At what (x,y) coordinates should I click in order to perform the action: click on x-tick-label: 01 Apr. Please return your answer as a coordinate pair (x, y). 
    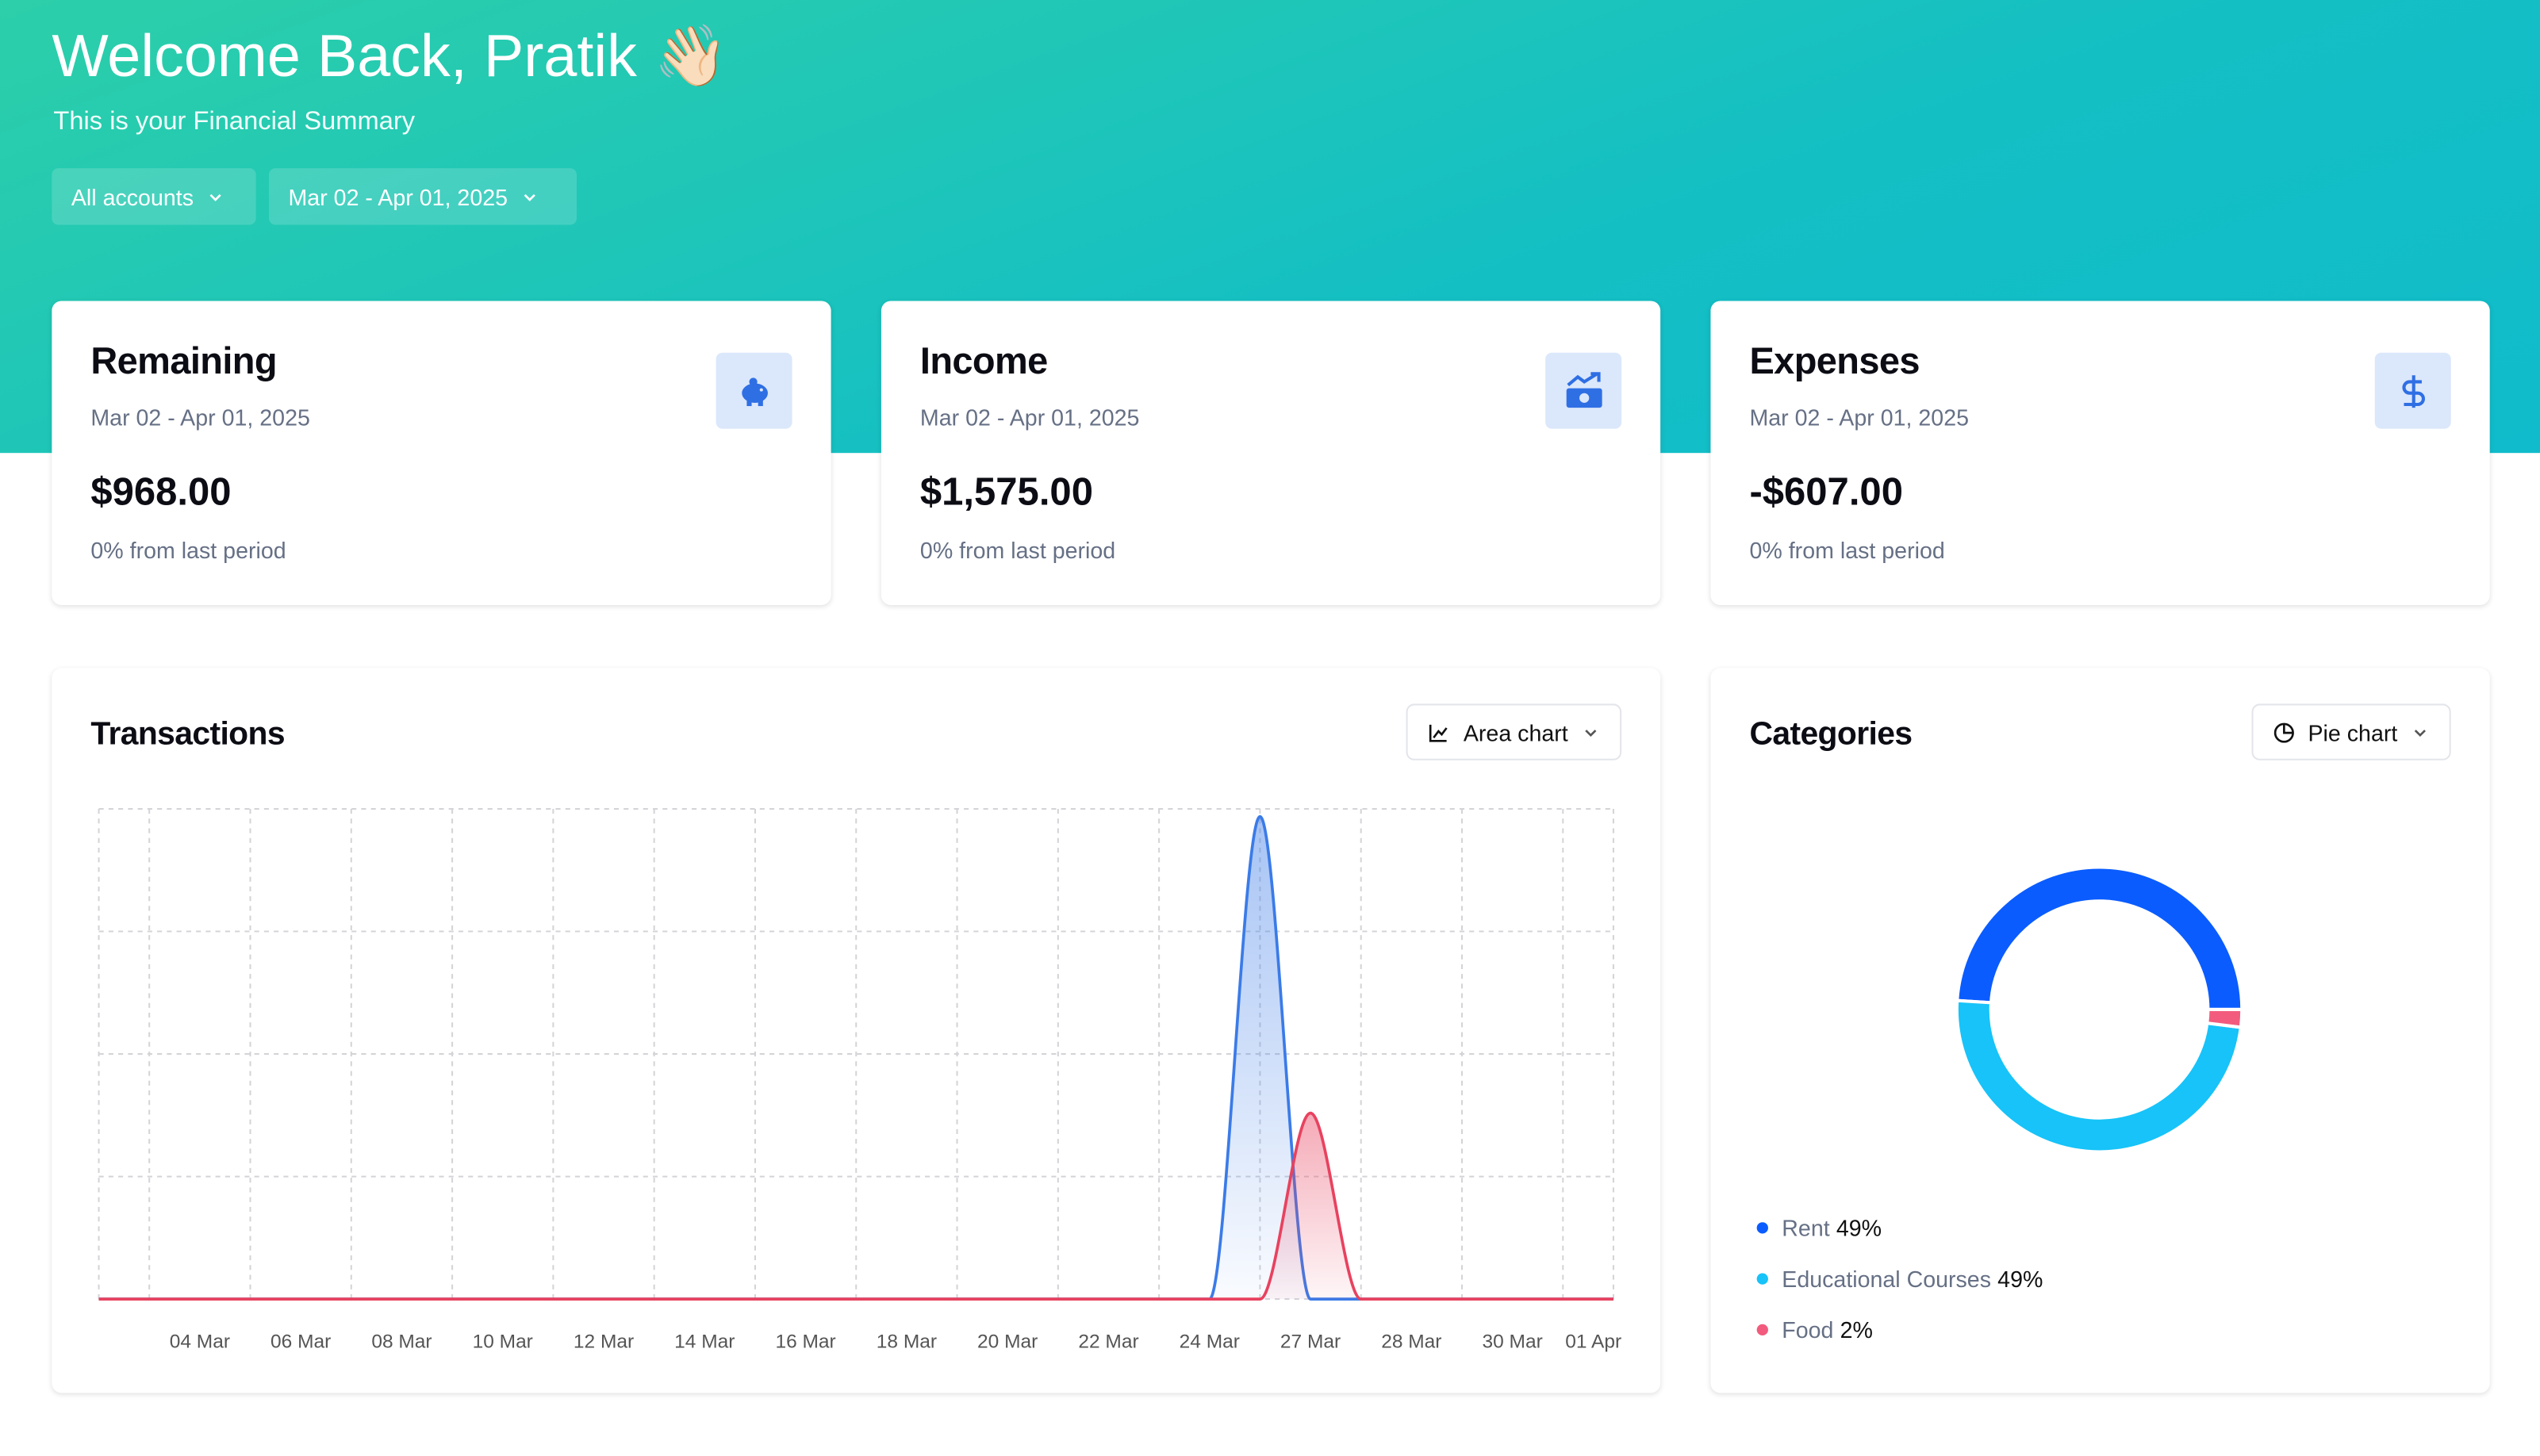
    Looking at the image, I should click on (1593, 1341).